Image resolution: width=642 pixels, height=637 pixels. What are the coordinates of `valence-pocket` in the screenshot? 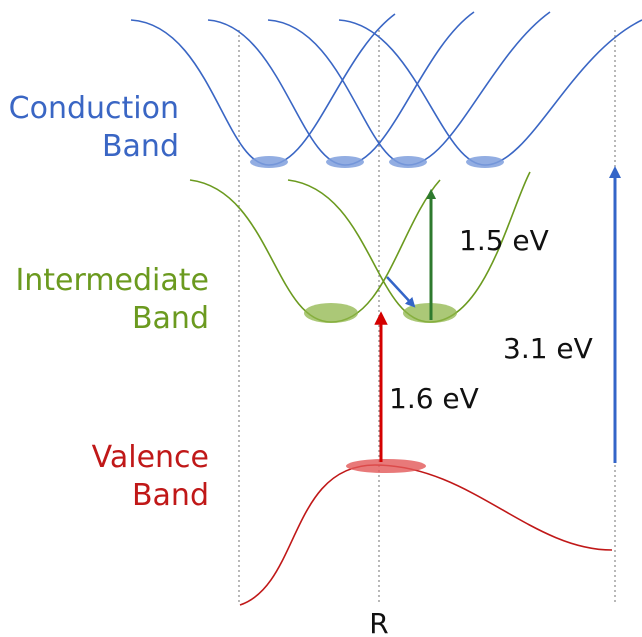 It's located at (386, 466).